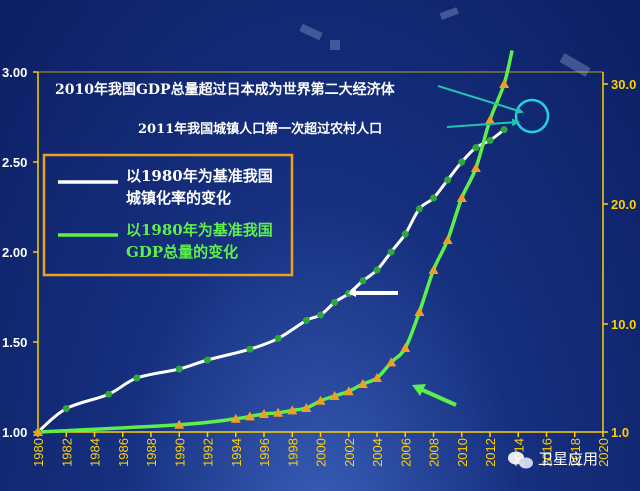 The width and height of the screenshot is (640, 491). I want to click on legend-label-gdp-line1: 以1980年为基准我国, so click(199, 230).